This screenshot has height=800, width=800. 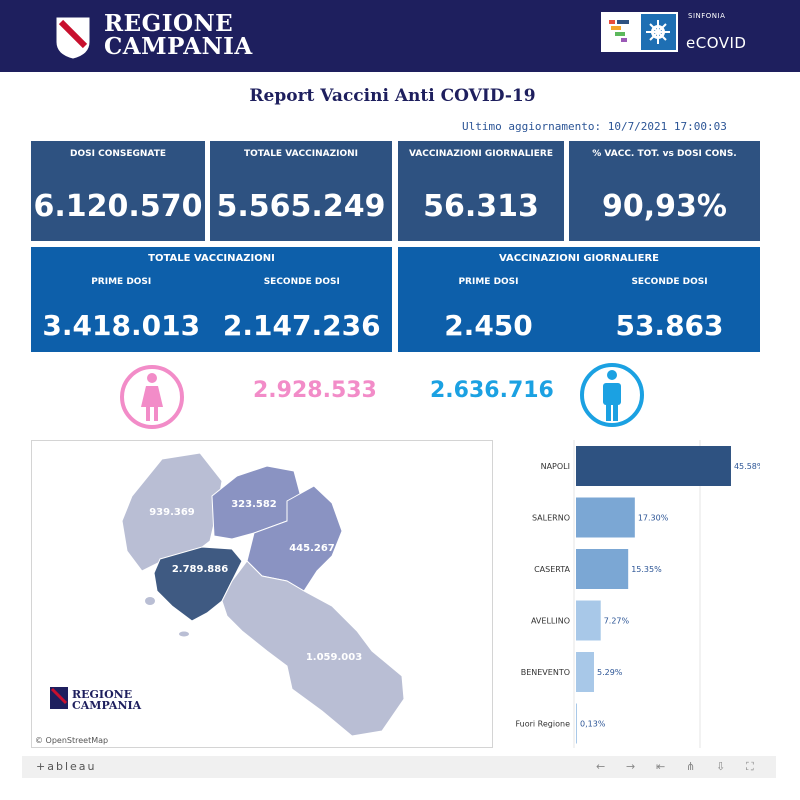 I want to click on map-legend-logo: REGIONE CAMPANIA, so click(x=96, y=699).